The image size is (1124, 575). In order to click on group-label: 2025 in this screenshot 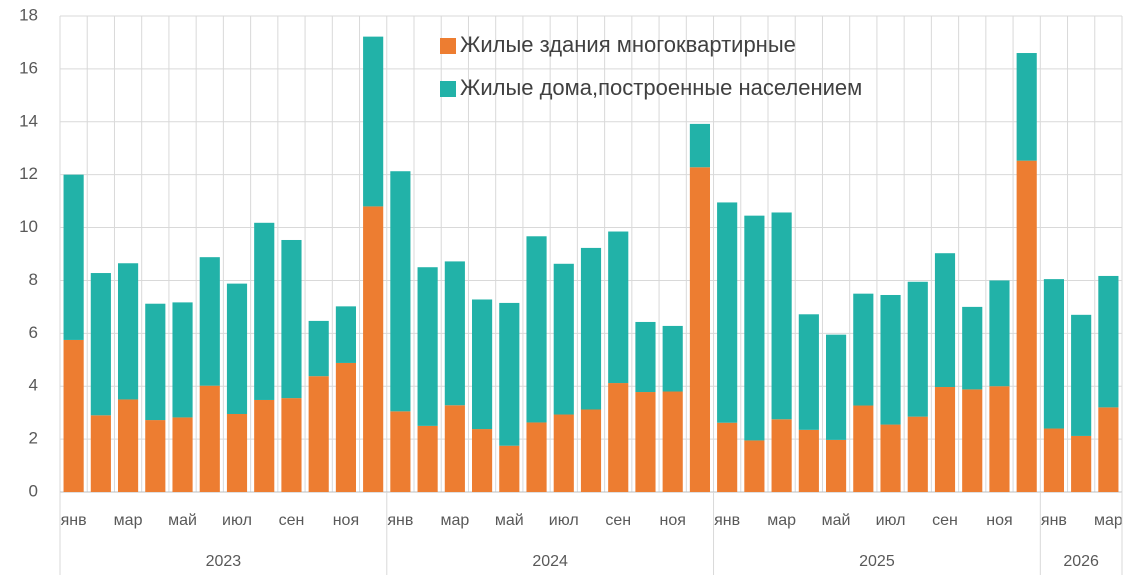, I will do `click(877, 561)`.